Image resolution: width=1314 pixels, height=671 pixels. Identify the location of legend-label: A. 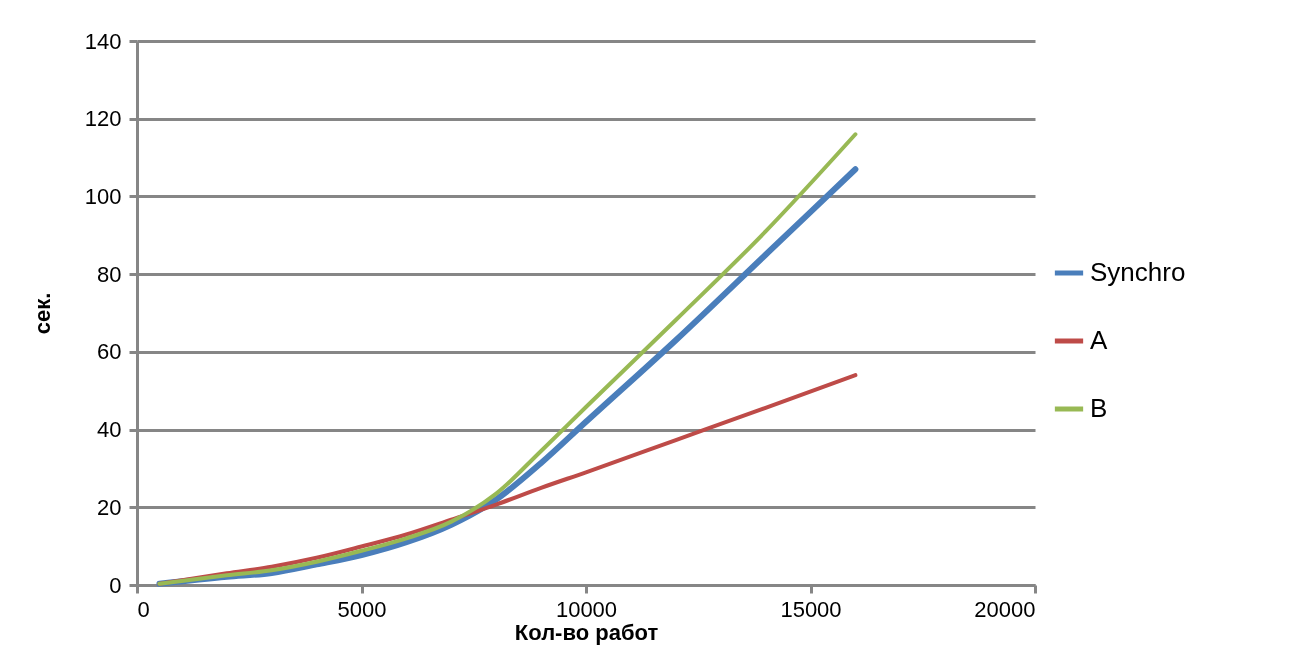
(1099, 340).